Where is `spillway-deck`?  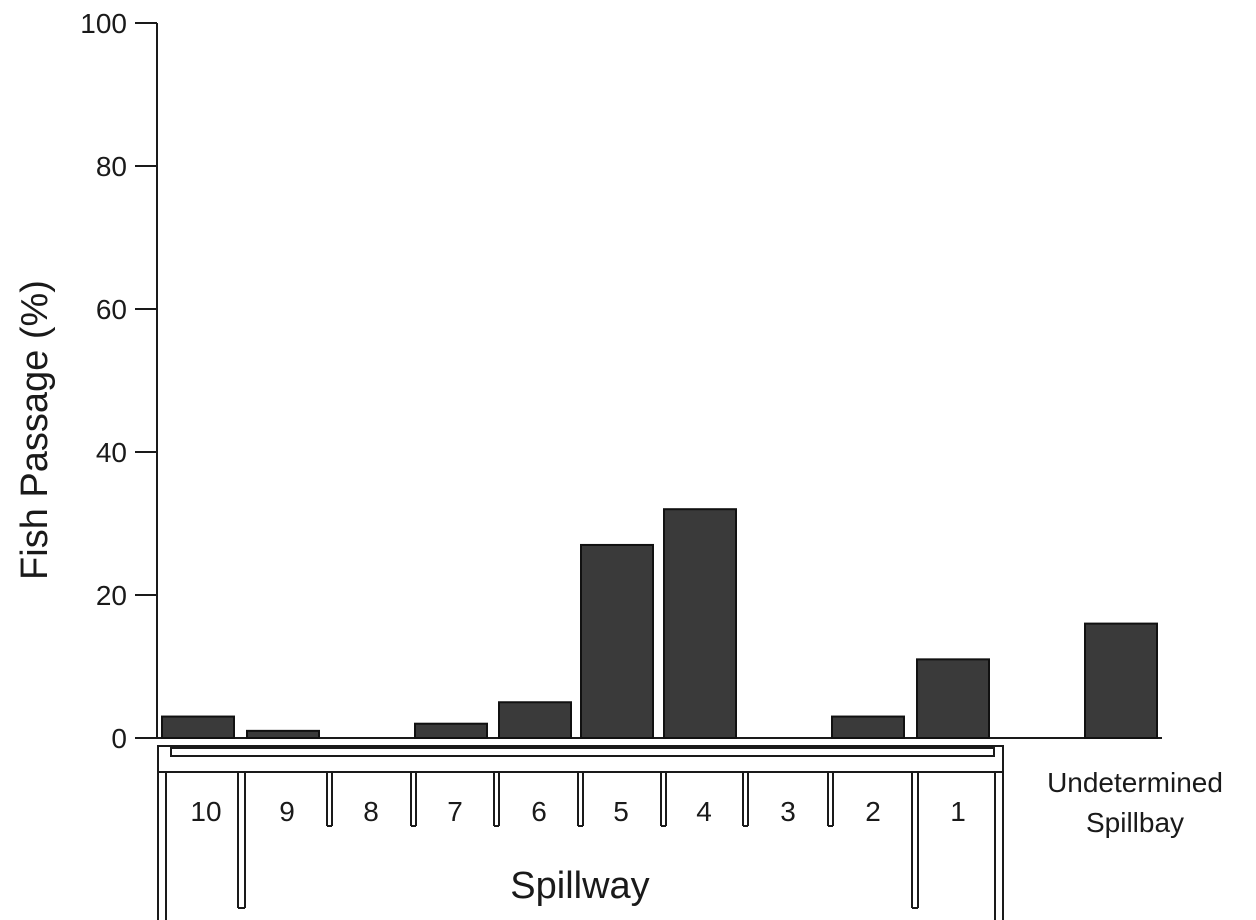
spillway-deck is located at coordinates (580, 759).